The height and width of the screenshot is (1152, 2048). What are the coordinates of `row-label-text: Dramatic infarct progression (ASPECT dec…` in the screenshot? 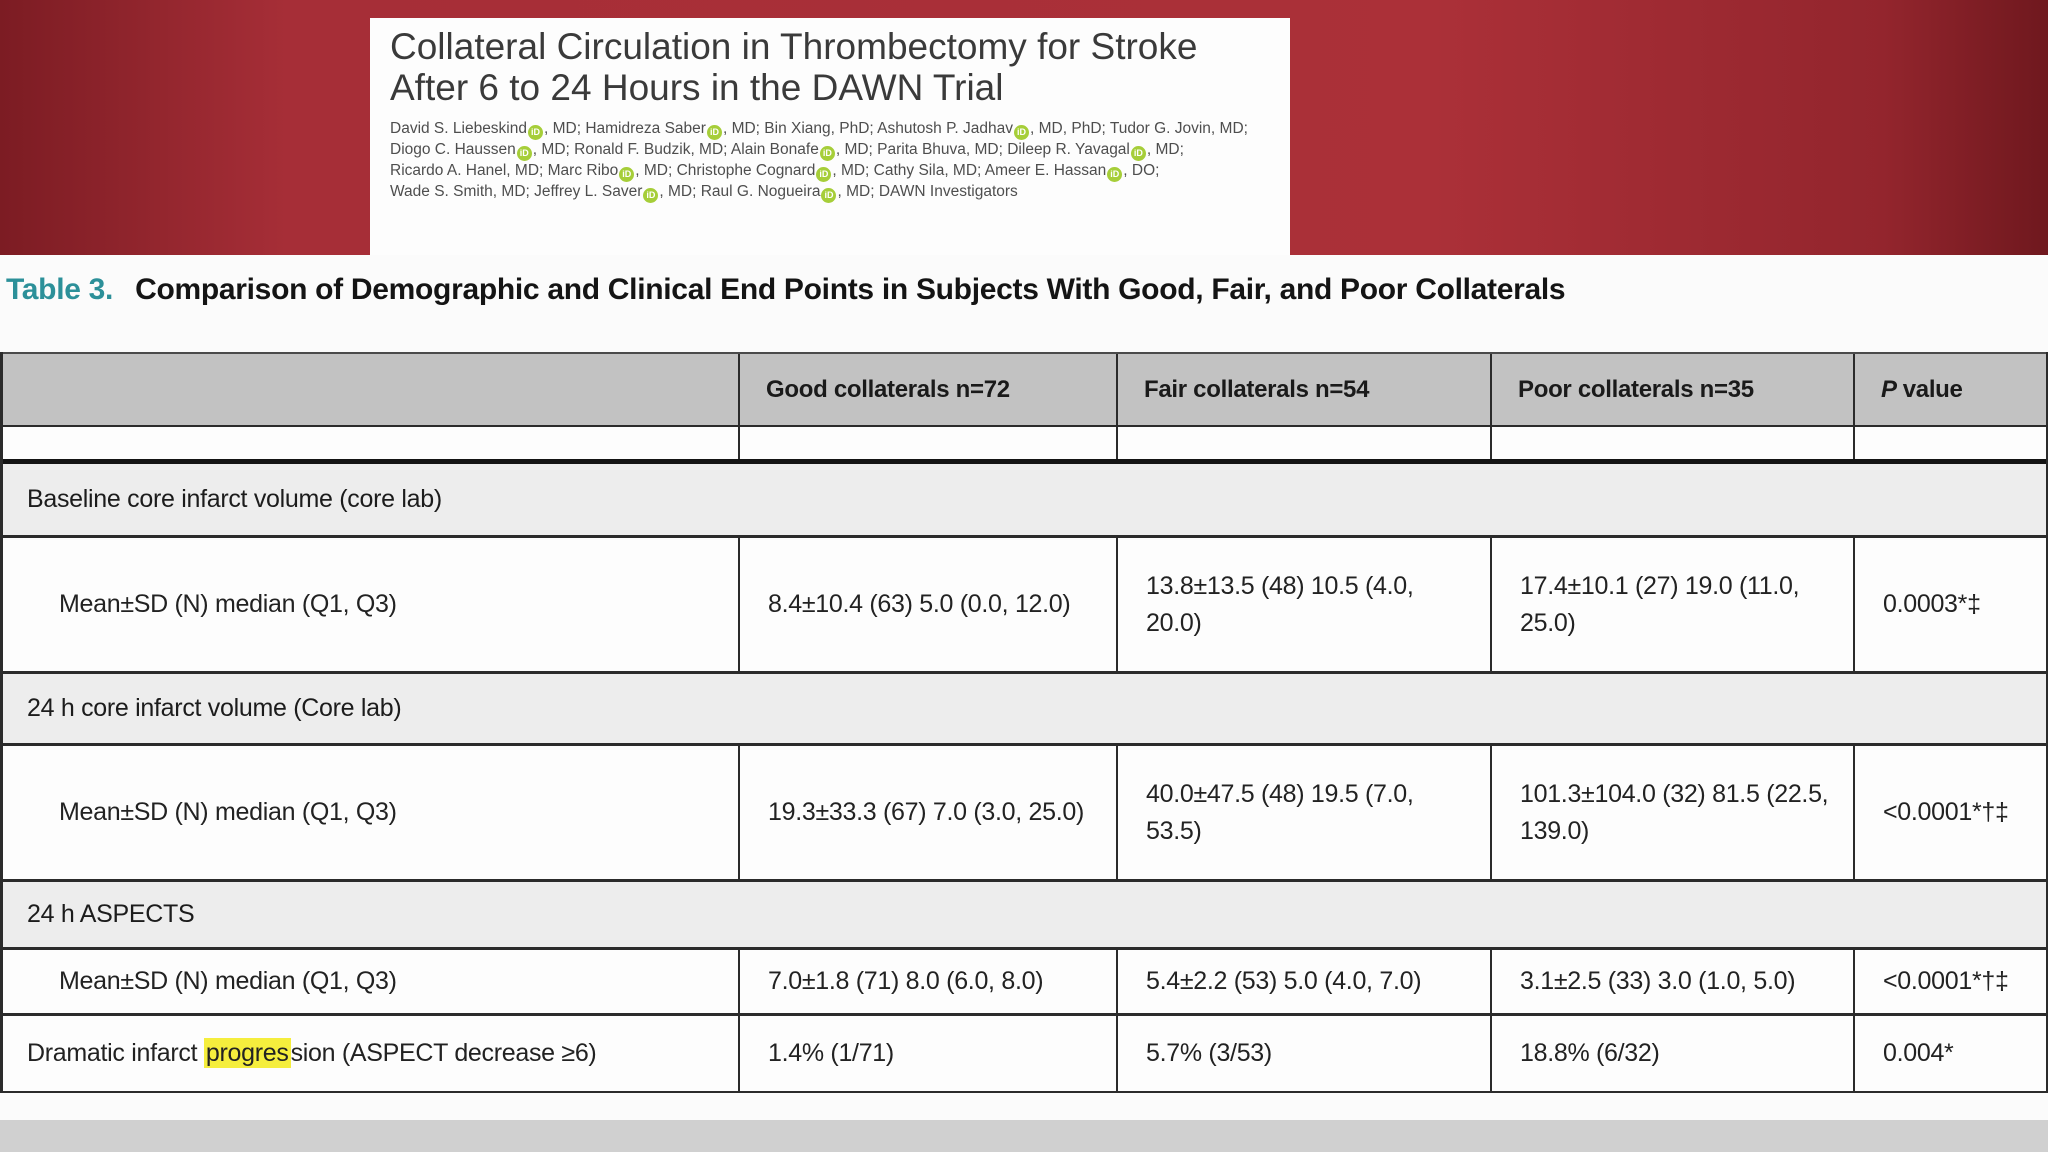 It's located at (312, 1053).